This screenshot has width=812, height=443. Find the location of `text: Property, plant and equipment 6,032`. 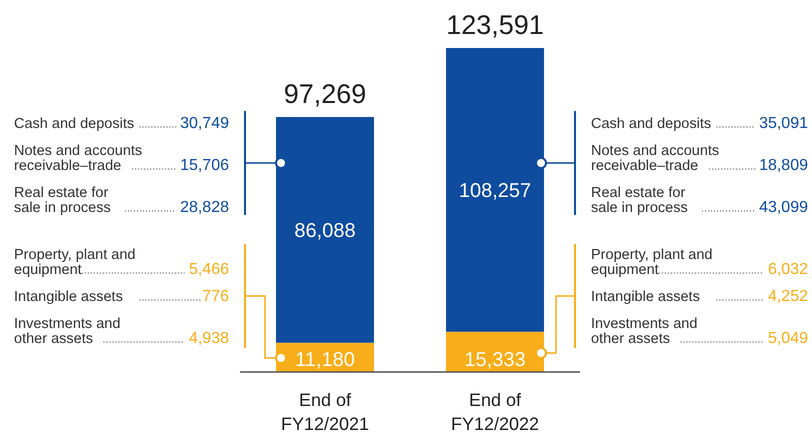

text: Property, plant and equipment 6,032 is located at coordinates (699, 262).